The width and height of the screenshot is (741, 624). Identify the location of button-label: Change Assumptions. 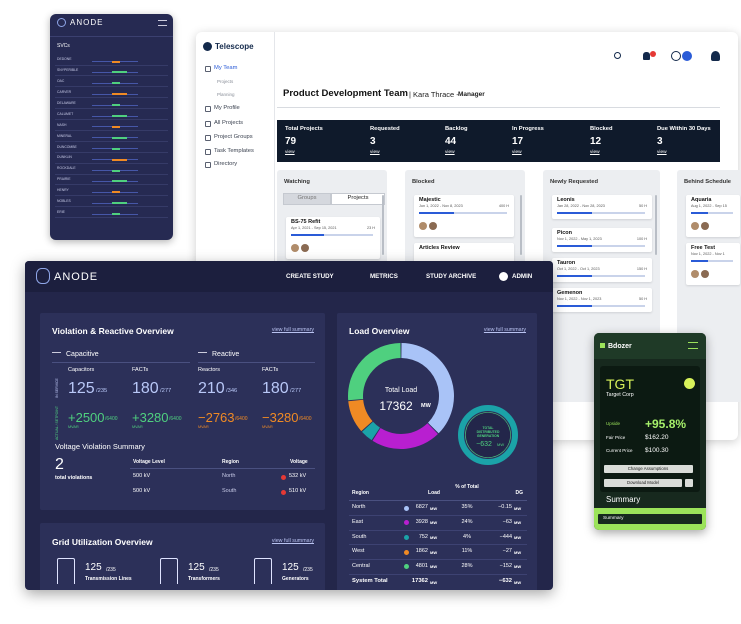
(648, 468).